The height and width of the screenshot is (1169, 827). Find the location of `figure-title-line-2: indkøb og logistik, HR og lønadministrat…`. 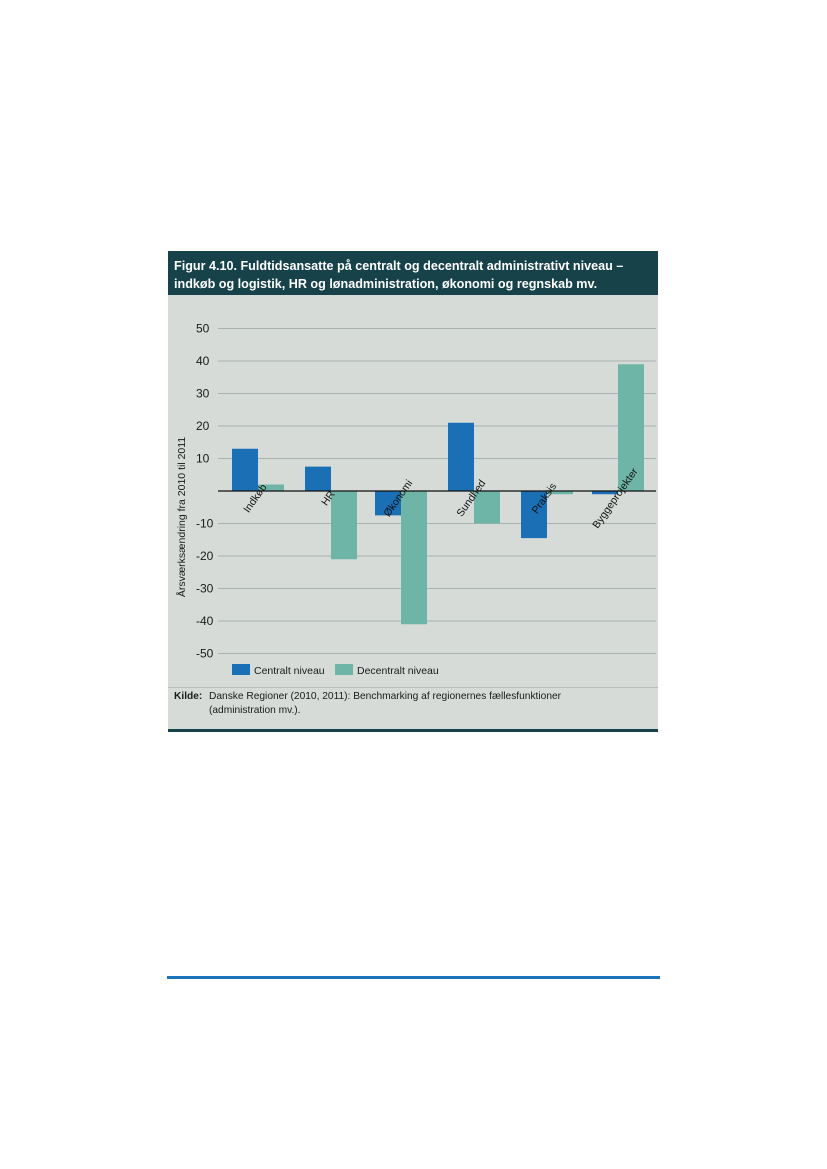

figure-title-line-2: indkøb og logistik, HR og lønadministrat… is located at coordinates (386, 283).